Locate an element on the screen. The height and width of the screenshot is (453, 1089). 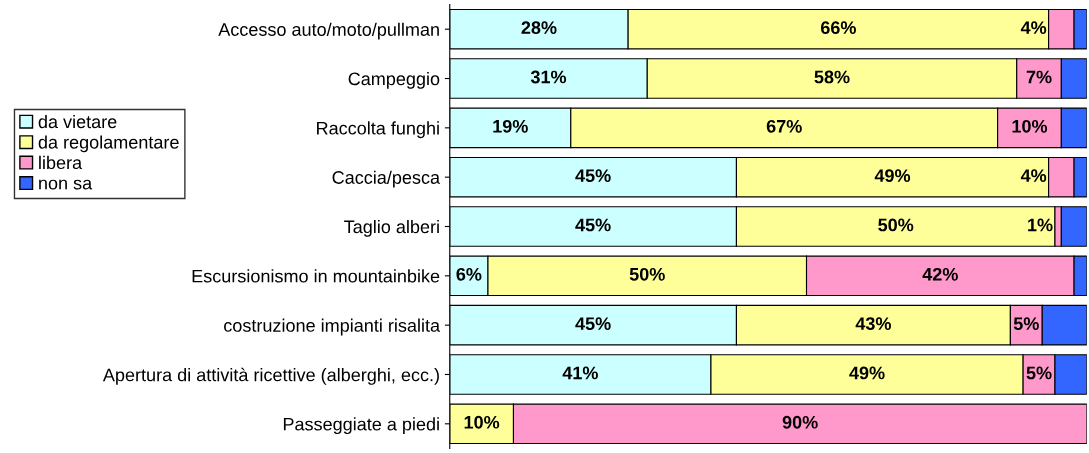
data-label: 66% is located at coordinates (838, 28).